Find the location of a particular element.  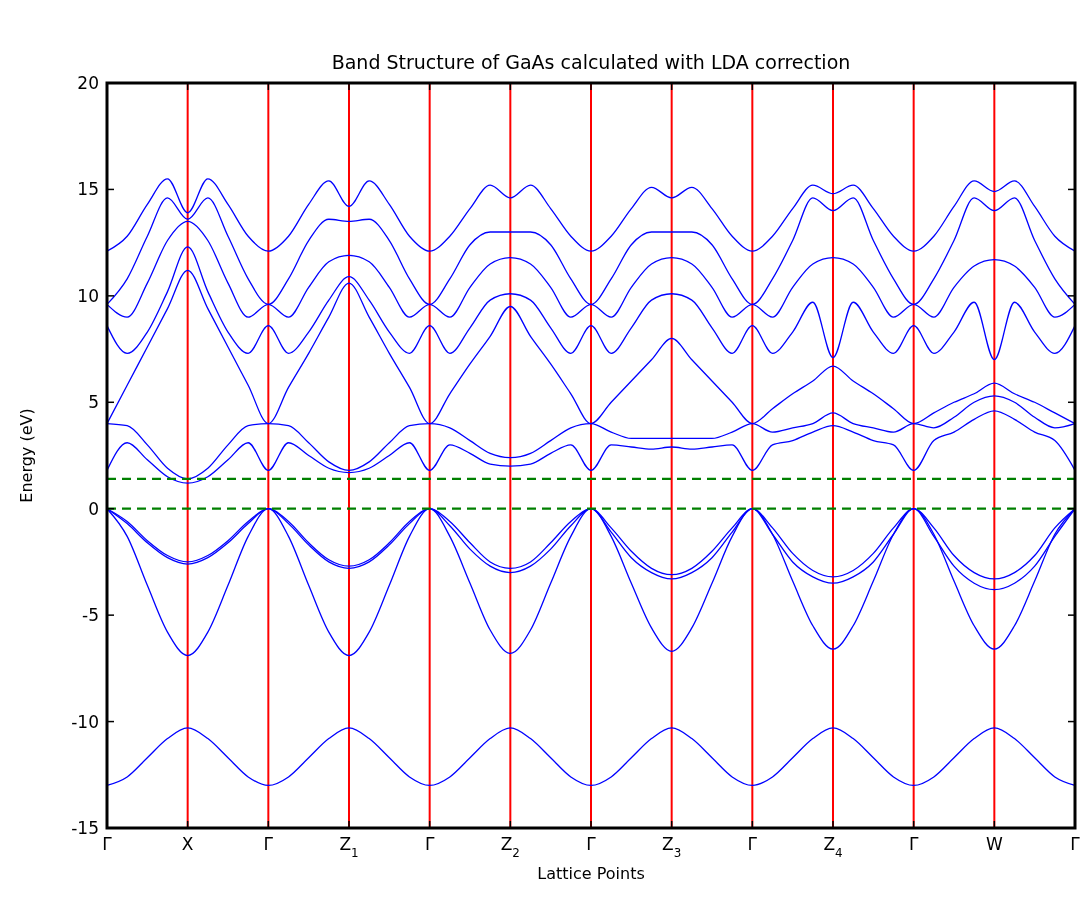

y-tick-label: 5 is located at coordinates (93, 402).